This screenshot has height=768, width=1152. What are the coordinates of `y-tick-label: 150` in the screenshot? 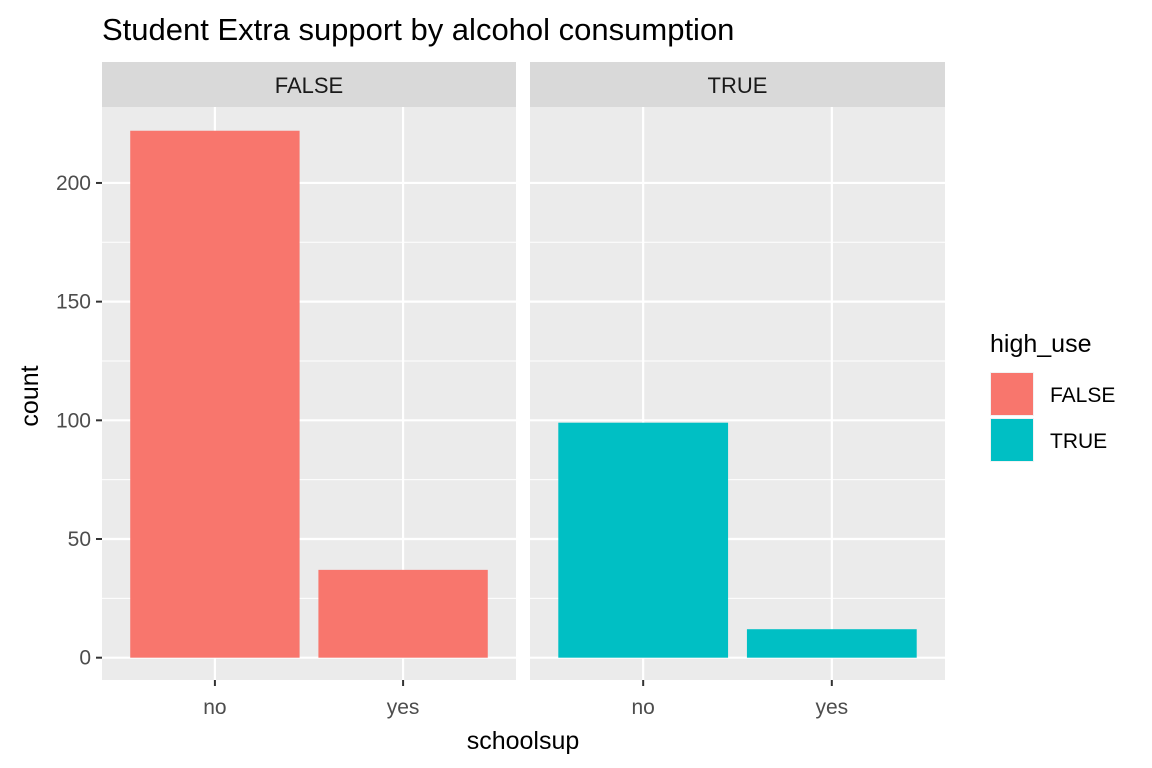 It's located at (73, 302).